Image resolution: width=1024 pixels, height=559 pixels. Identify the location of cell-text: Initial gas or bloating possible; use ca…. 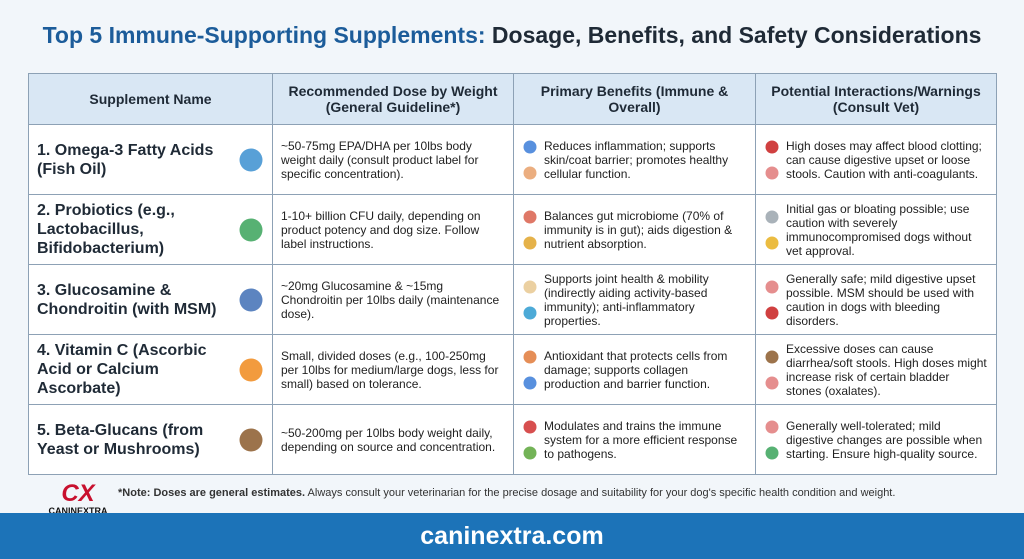
(879, 229).